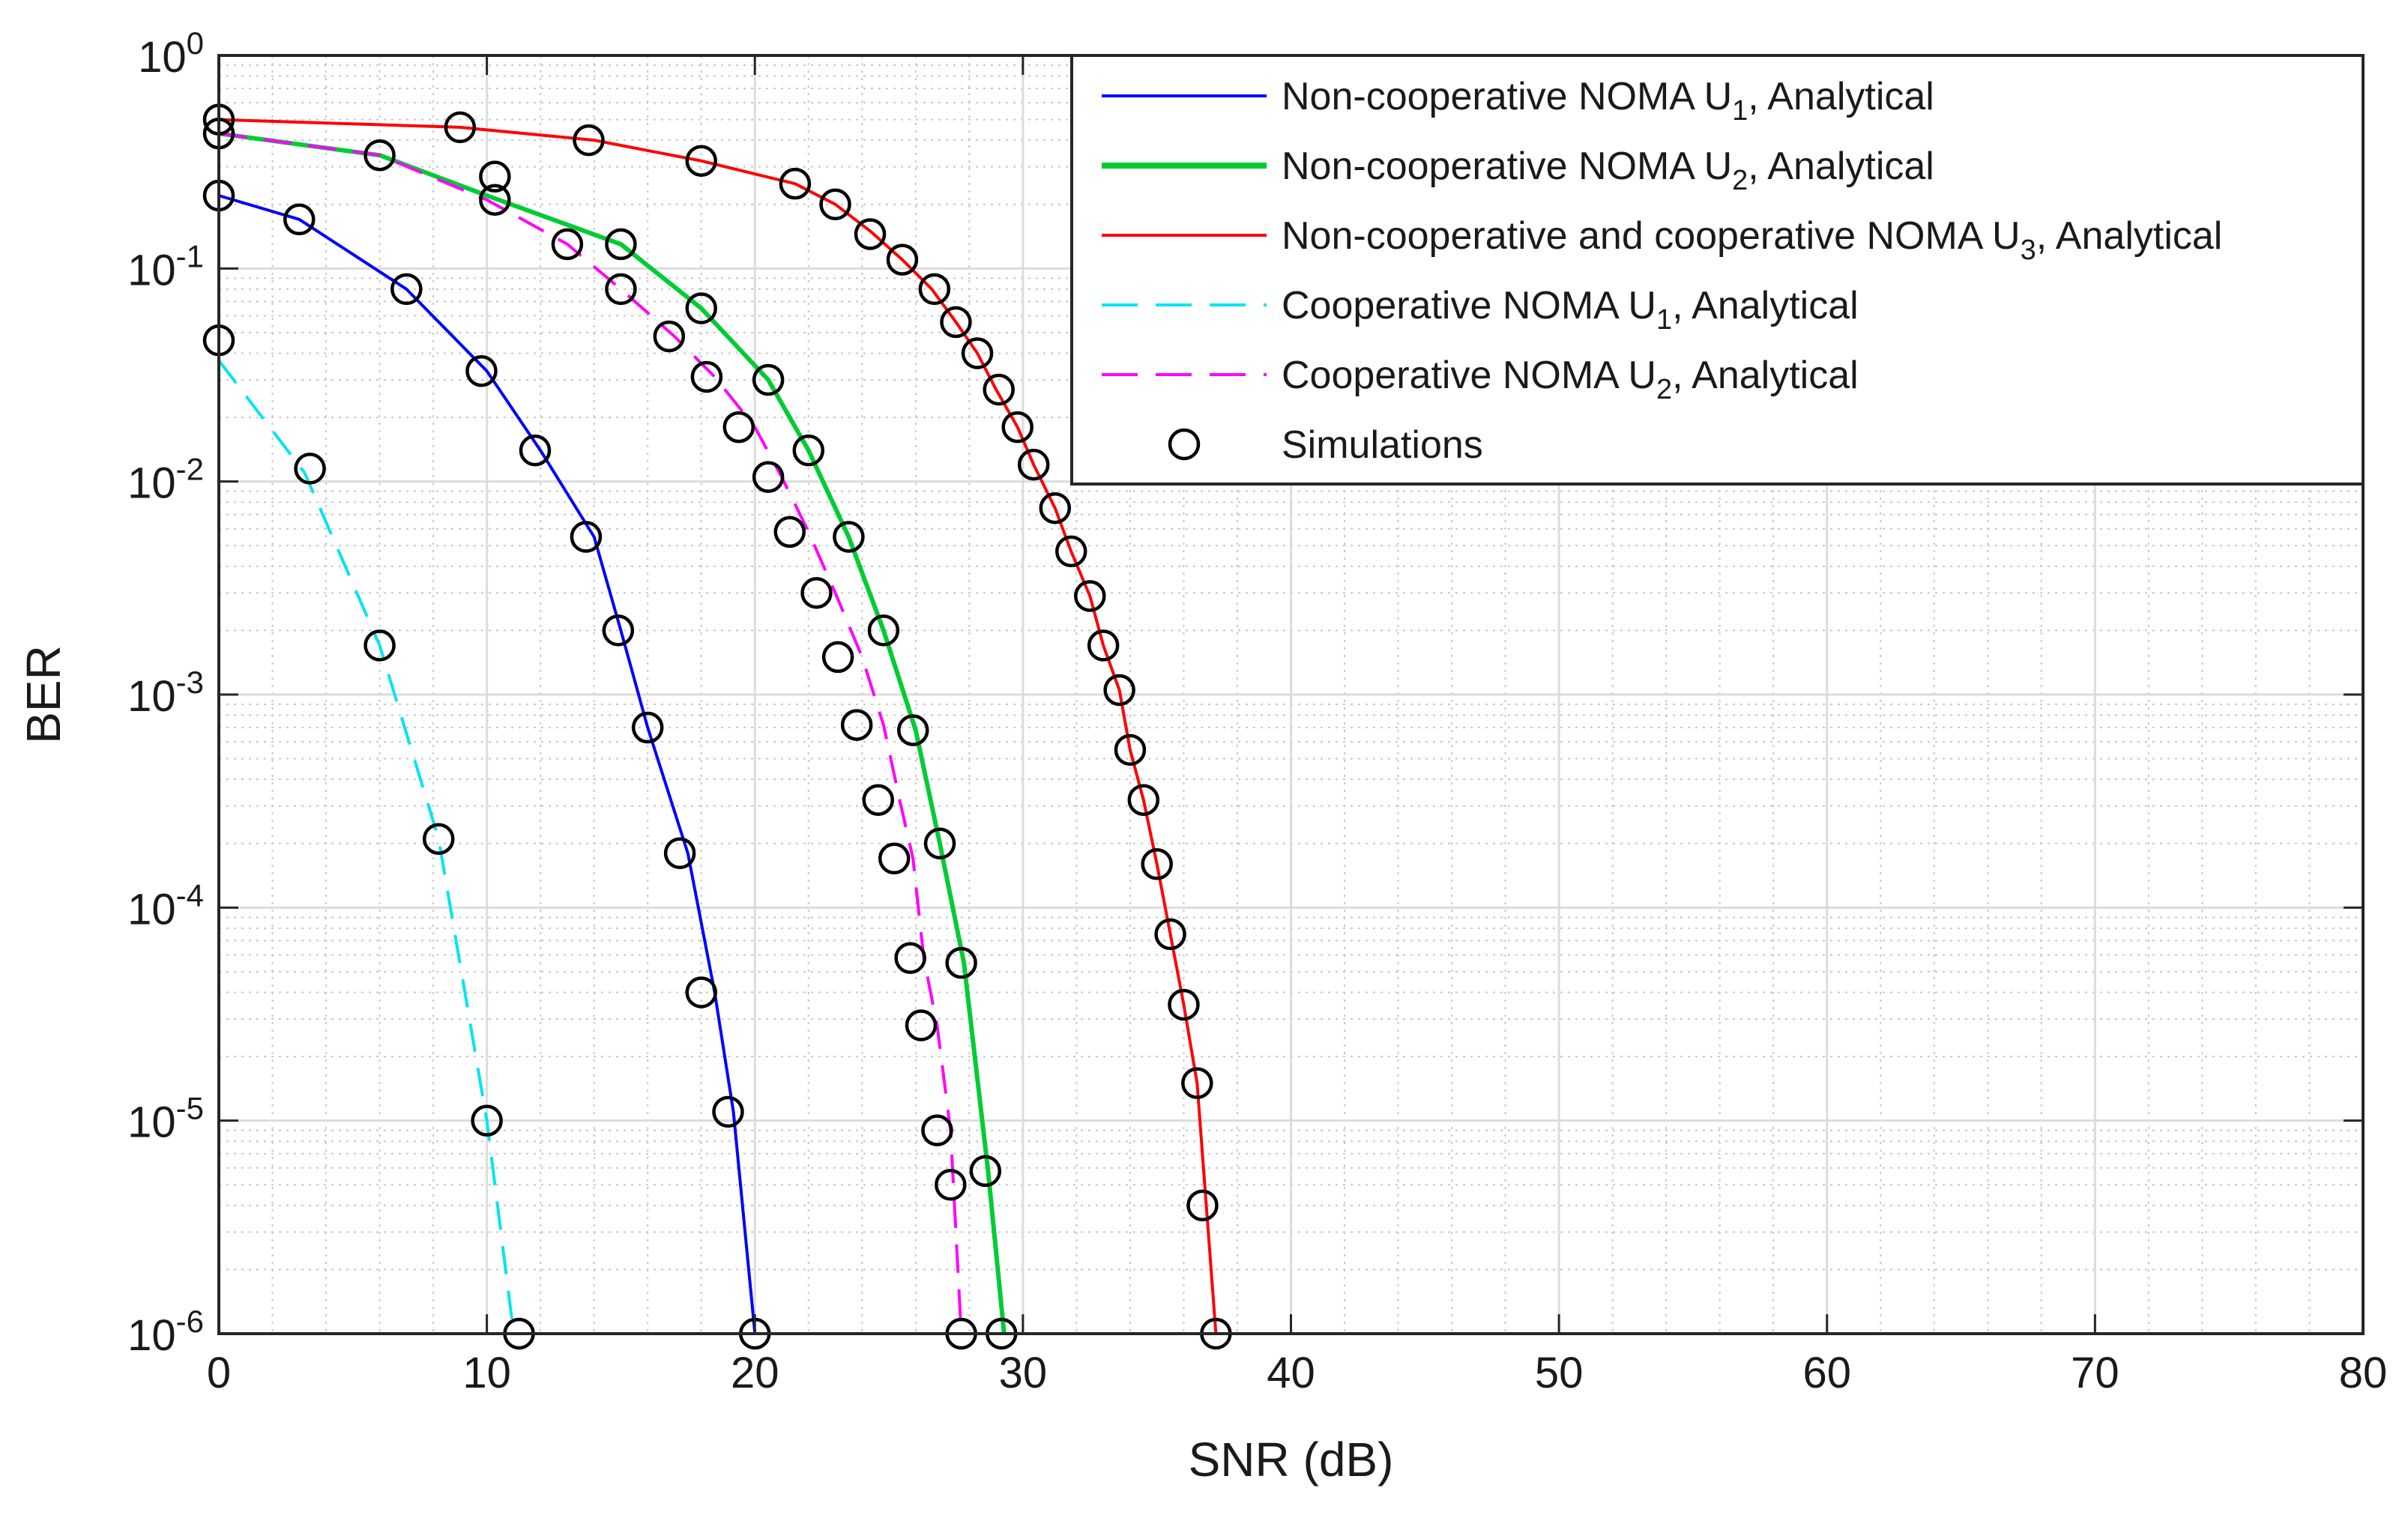 The width and height of the screenshot is (2408, 1515). Describe the element at coordinates (219, 1373) in the screenshot. I see `x-tick-label: 0` at that location.